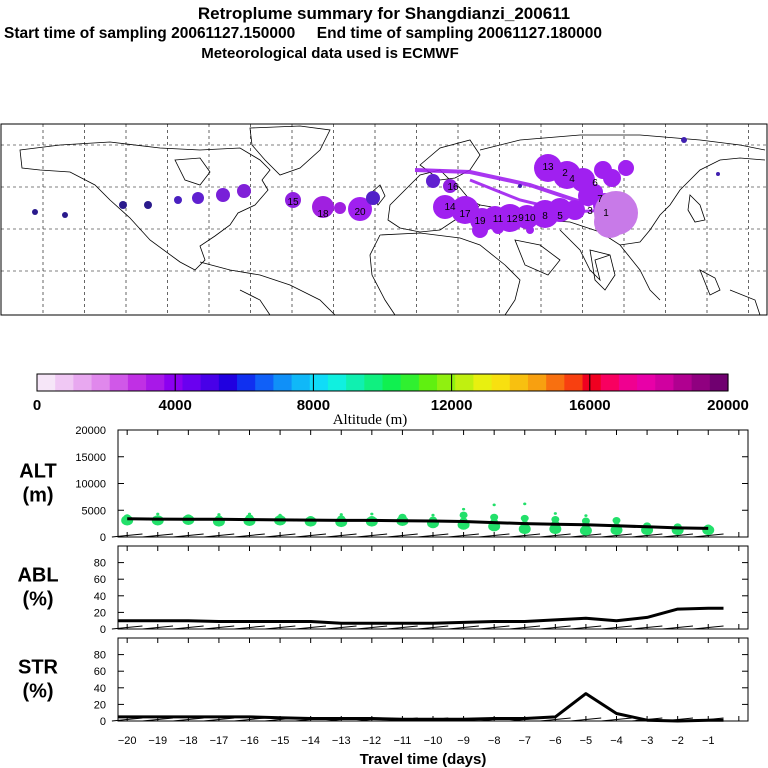 The height and width of the screenshot is (768, 768). Describe the element at coordinates (175, 405) in the screenshot. I see `colorbar-tick-label: 4000` at that location.